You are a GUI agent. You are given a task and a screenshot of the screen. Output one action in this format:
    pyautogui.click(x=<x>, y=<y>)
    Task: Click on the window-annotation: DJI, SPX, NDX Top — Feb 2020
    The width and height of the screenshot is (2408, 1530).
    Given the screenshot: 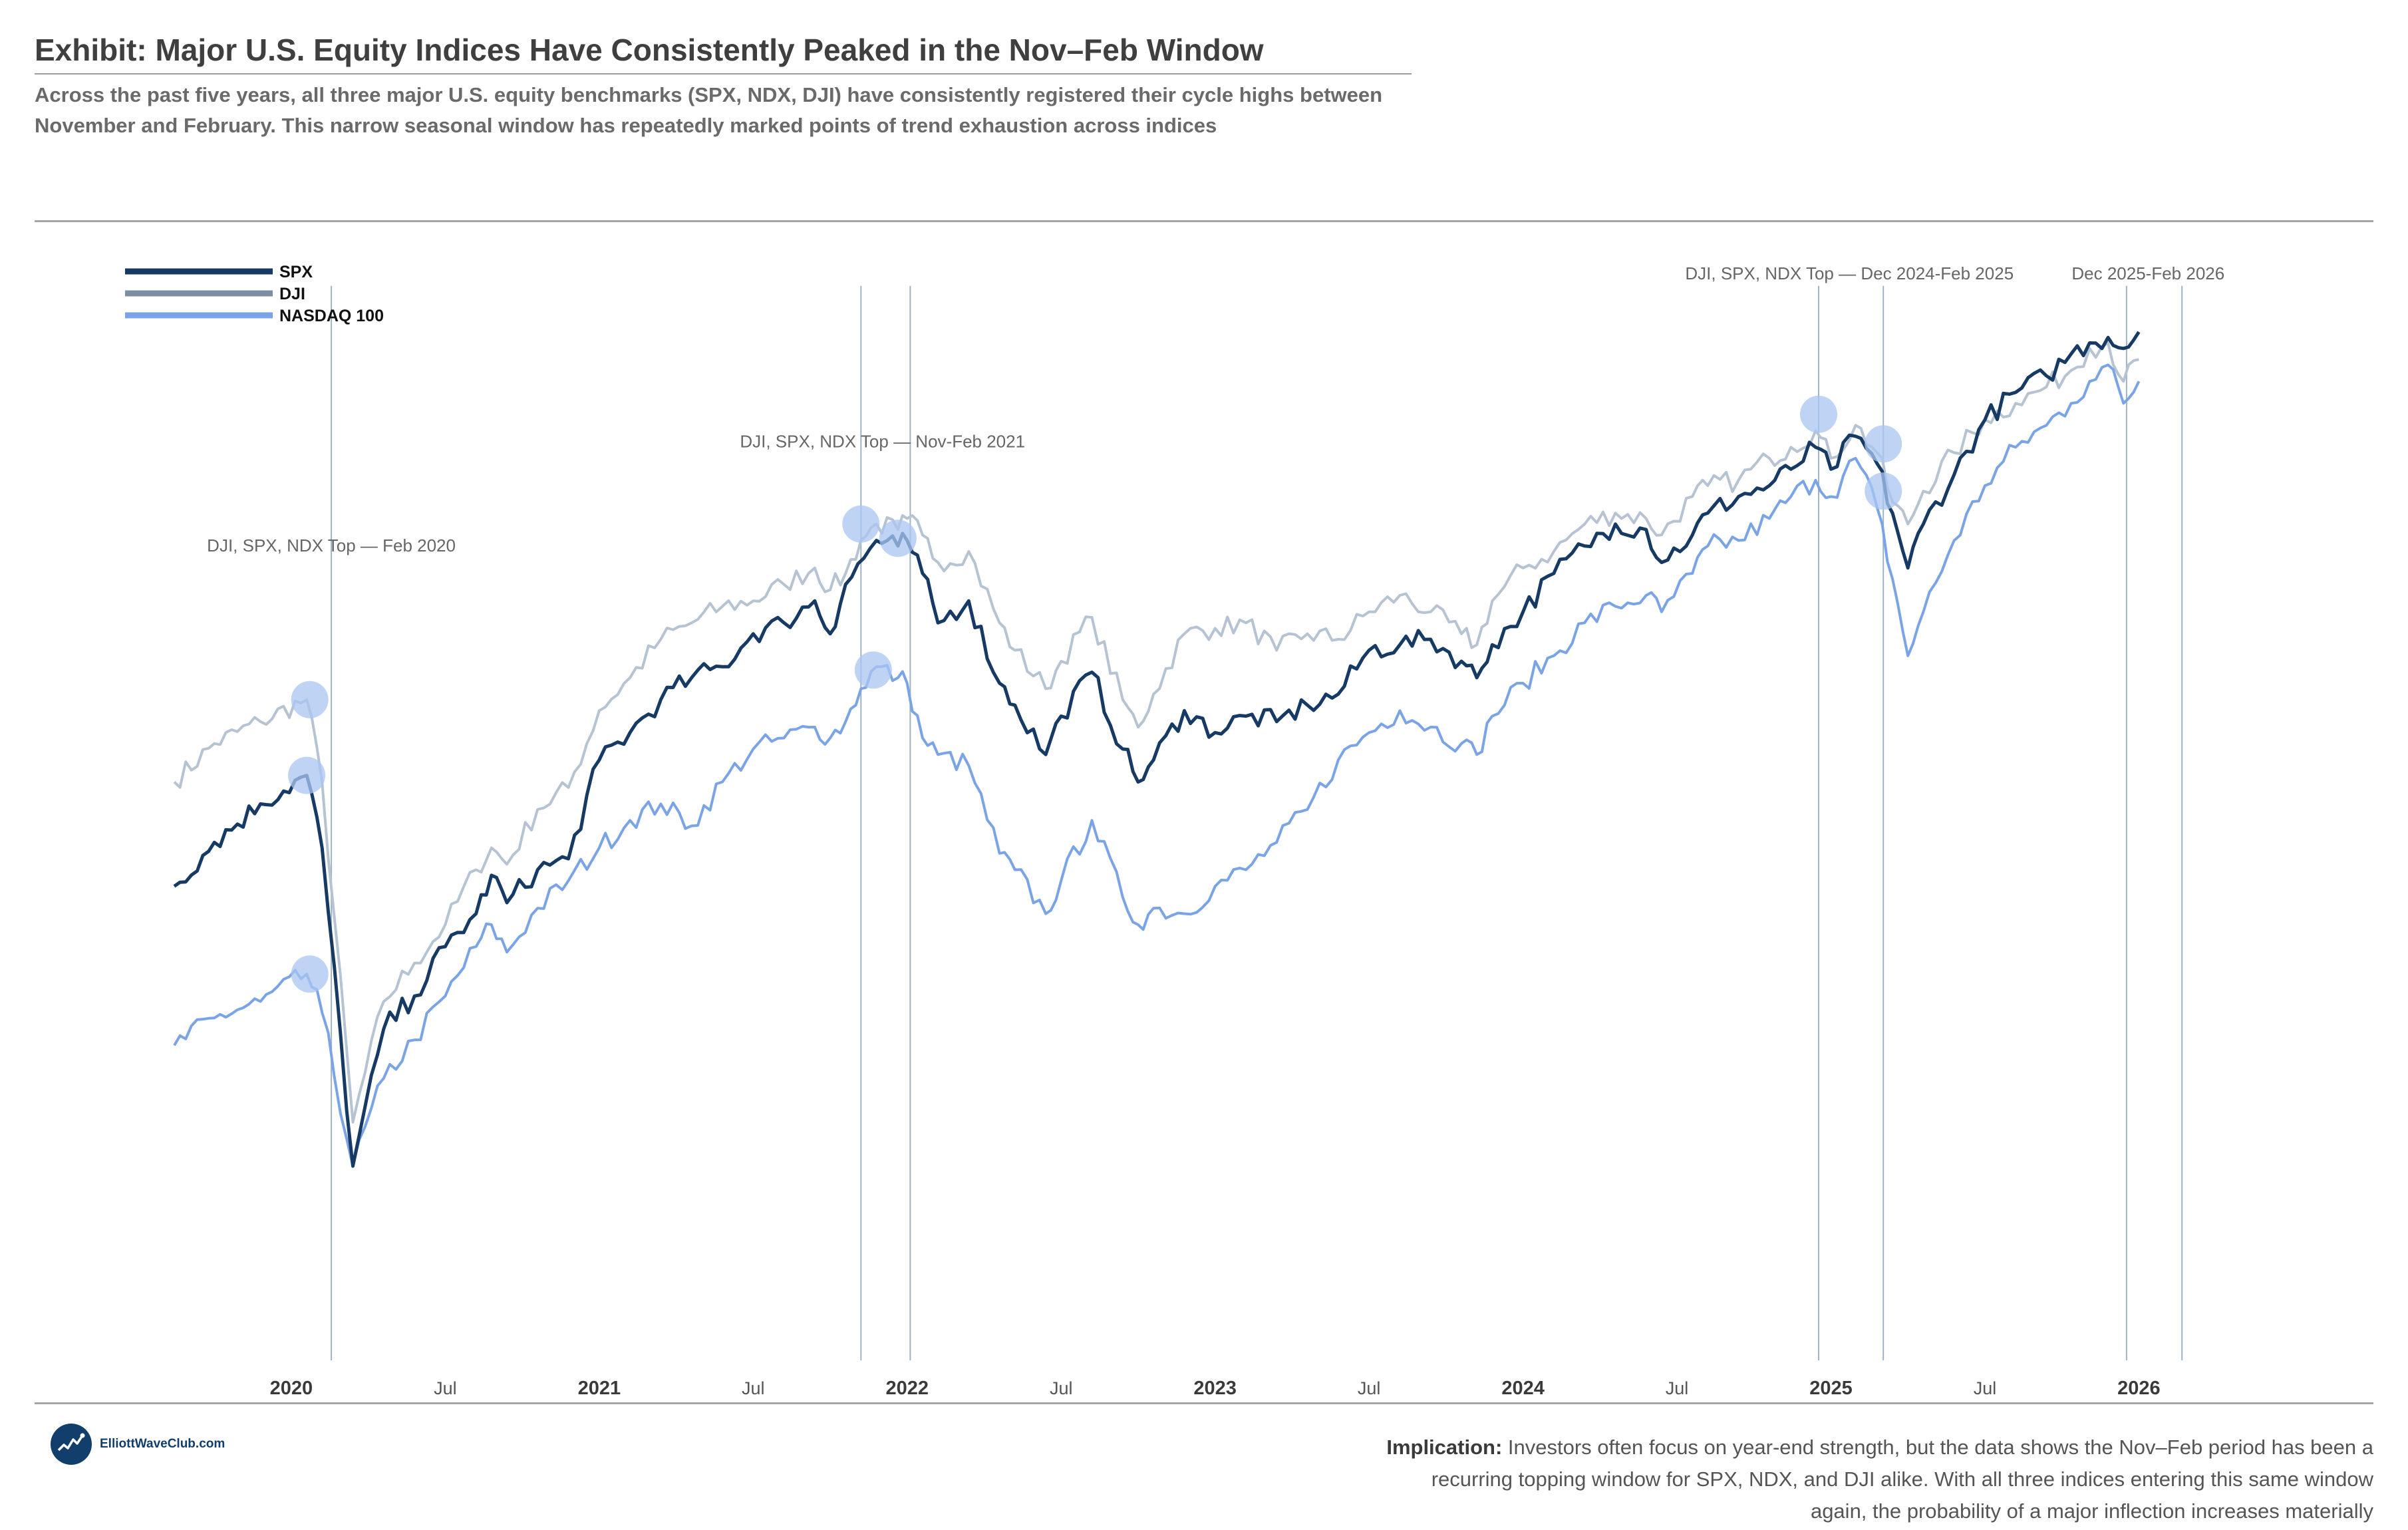 What is the action you would take?
    pyautogui.click(x=331, y=546)
    